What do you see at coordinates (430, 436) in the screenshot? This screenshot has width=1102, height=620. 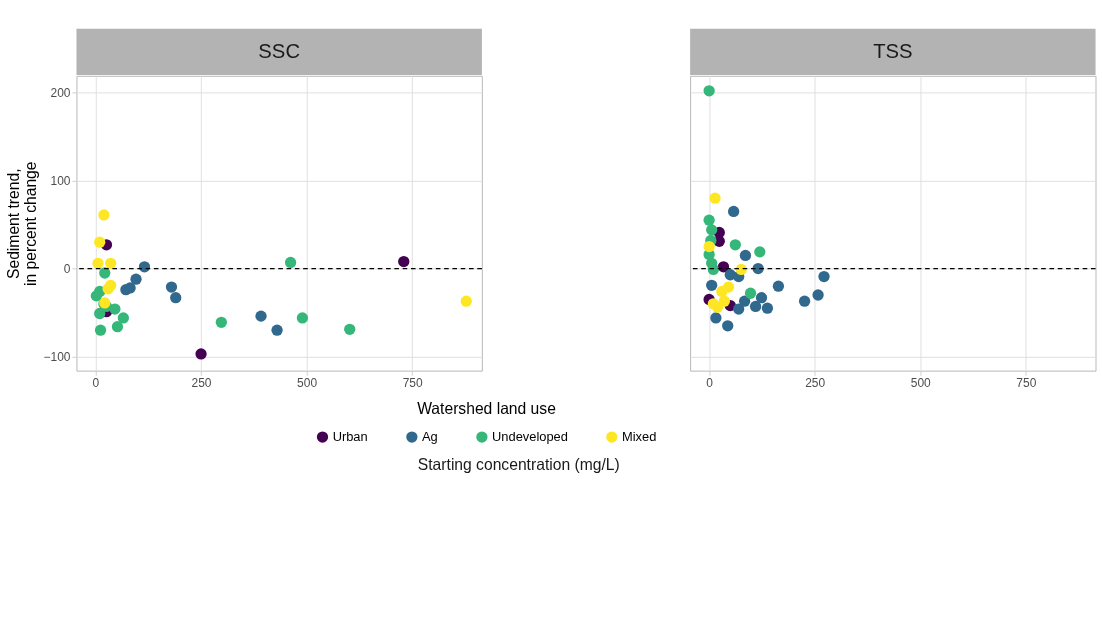 I see `legend-label: Ag` at bounding box center [430, 436].